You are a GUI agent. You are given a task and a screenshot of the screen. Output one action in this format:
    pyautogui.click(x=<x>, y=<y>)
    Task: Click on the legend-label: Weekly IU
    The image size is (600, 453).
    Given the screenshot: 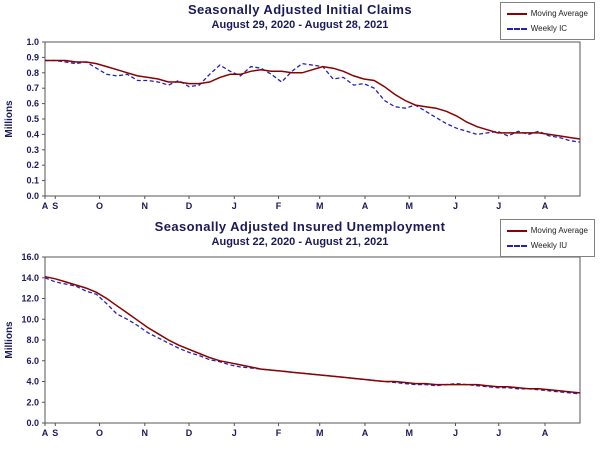 What is the action you would take?
    pyautogui.click(x=549, y=245)
    